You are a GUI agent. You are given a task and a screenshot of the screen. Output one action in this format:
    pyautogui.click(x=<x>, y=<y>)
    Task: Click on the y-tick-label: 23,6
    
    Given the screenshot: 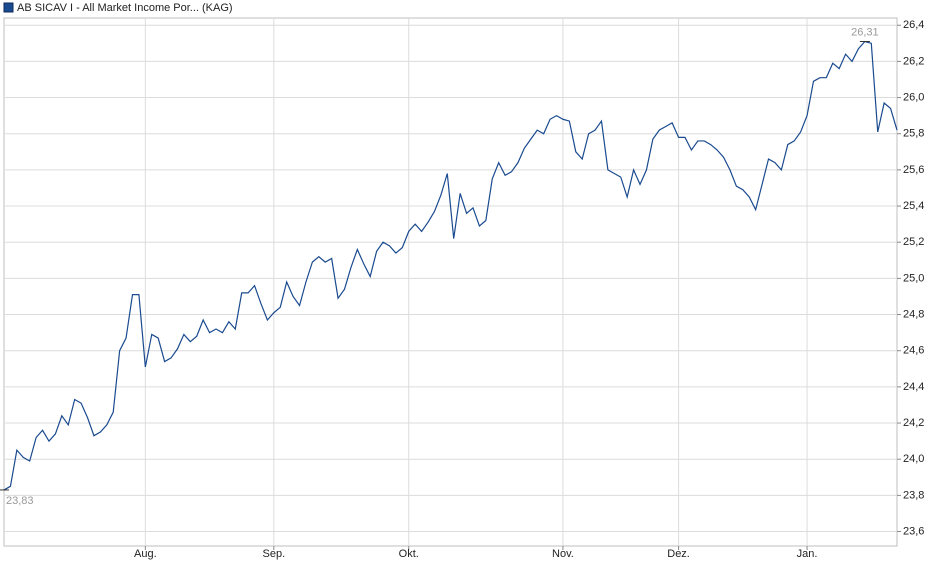 What is the action you would take?
    pyautogui.click(x=913, y=531)
    